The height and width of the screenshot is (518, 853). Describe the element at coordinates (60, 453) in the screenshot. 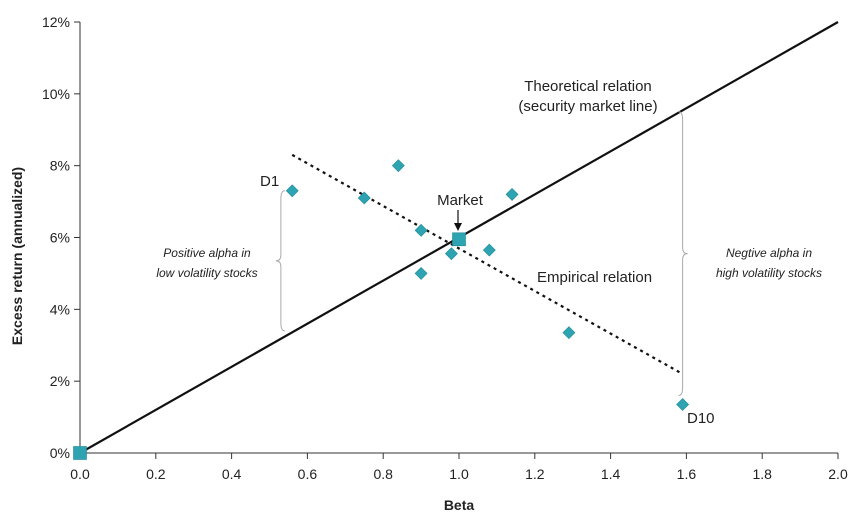

I see `y-tick-label: 0%` at that location.